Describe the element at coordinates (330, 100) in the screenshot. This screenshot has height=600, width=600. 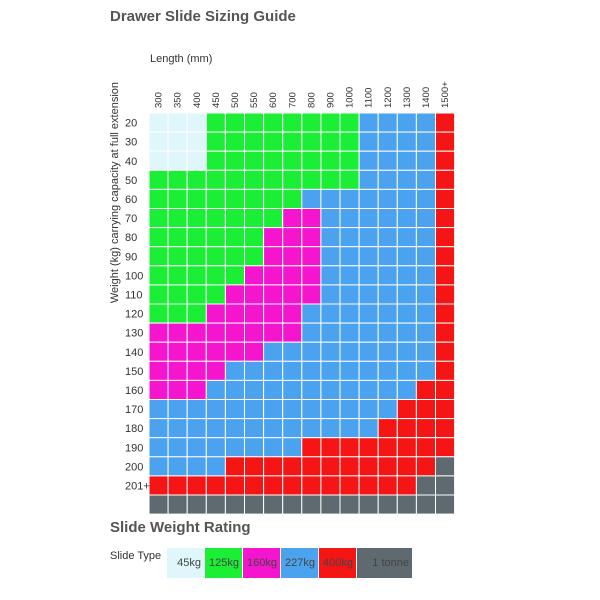
I see `x-tick-label: 900` at that location.